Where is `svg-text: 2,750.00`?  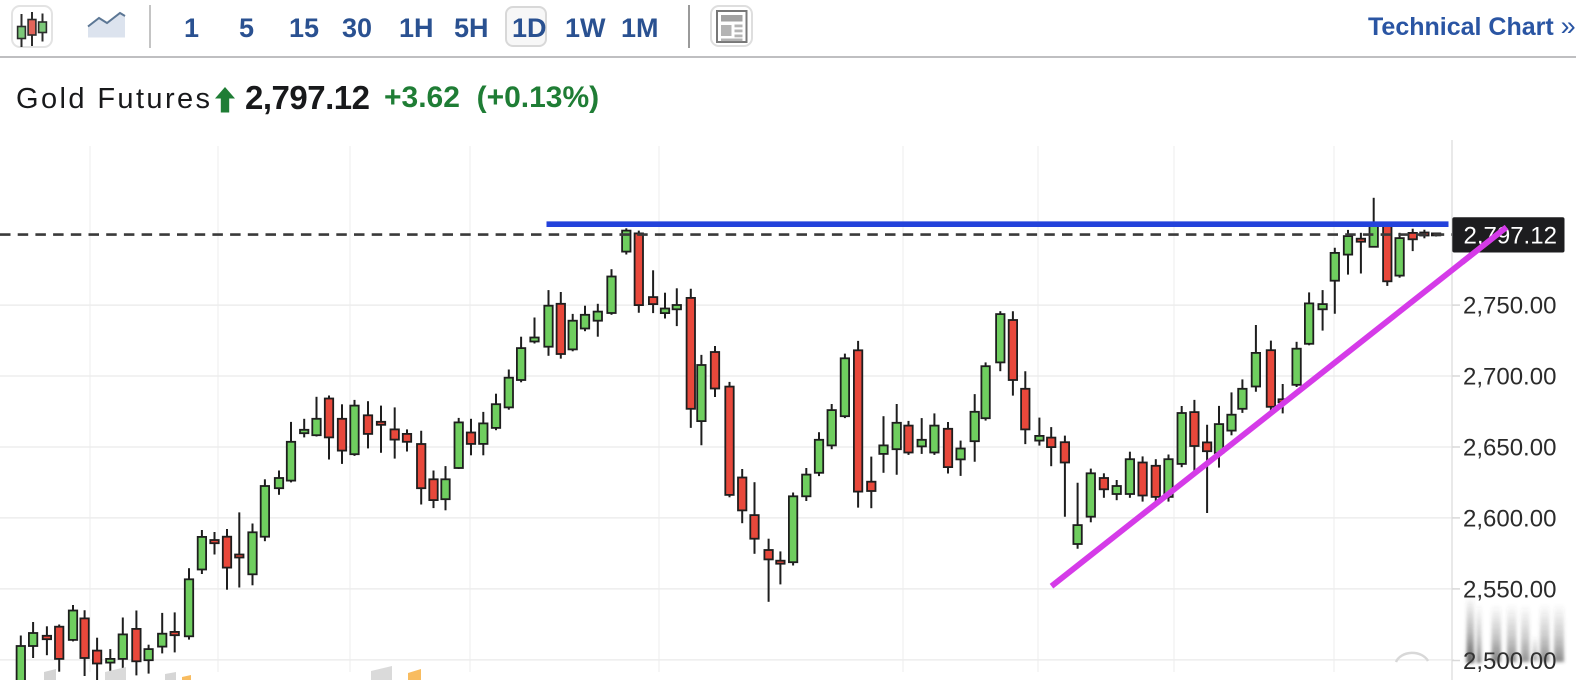
svg-text: 2,750.00 is located at coordinates (1509, 306).